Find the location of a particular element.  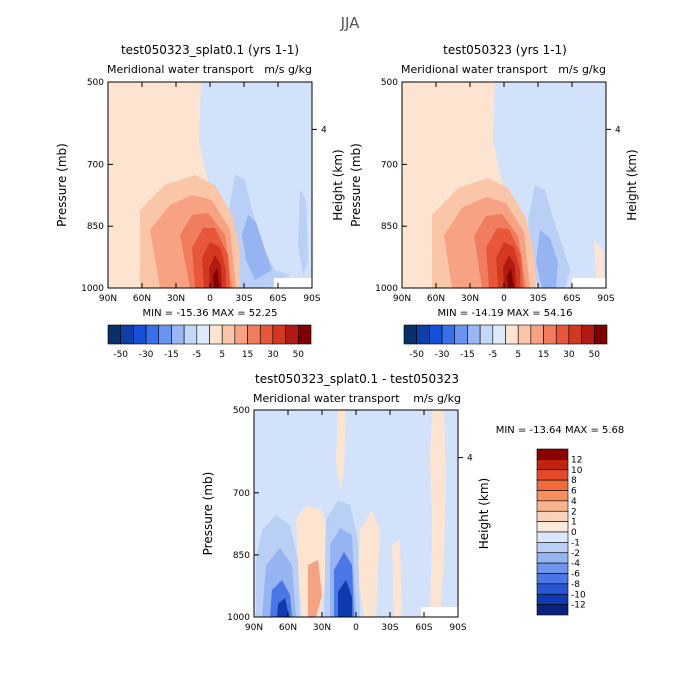

panel-c-ylabel: Pressure (mb) is located at coordinates (208, 514).